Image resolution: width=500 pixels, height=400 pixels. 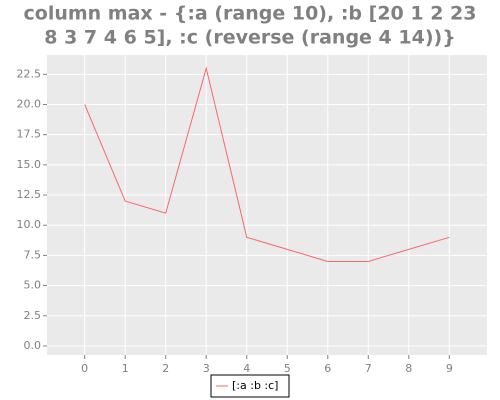 I want to click on x-tick-label: 5, so click(x=287, y=368).